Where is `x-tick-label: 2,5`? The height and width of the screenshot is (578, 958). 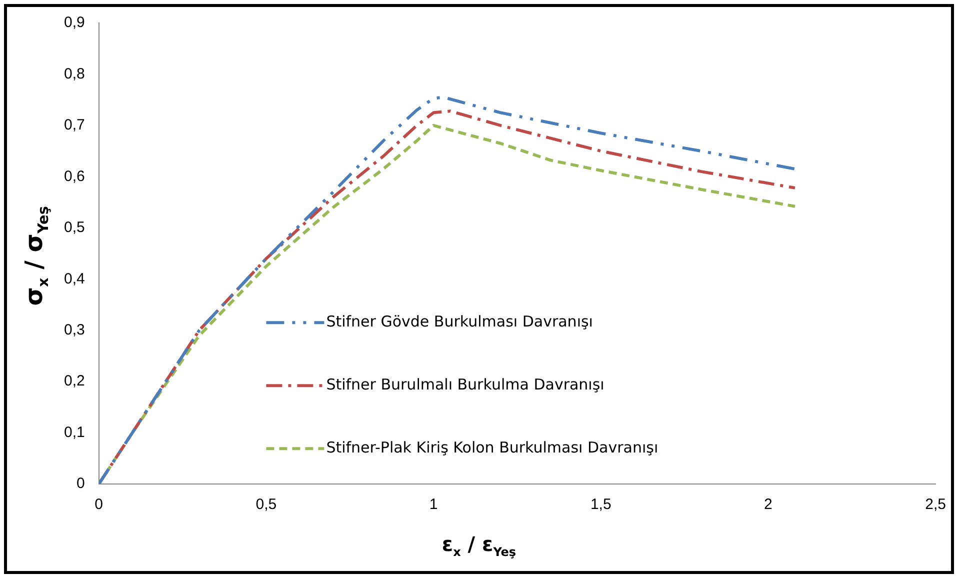 x-tick-label: 2,5 is located at coordinates (935, 505).